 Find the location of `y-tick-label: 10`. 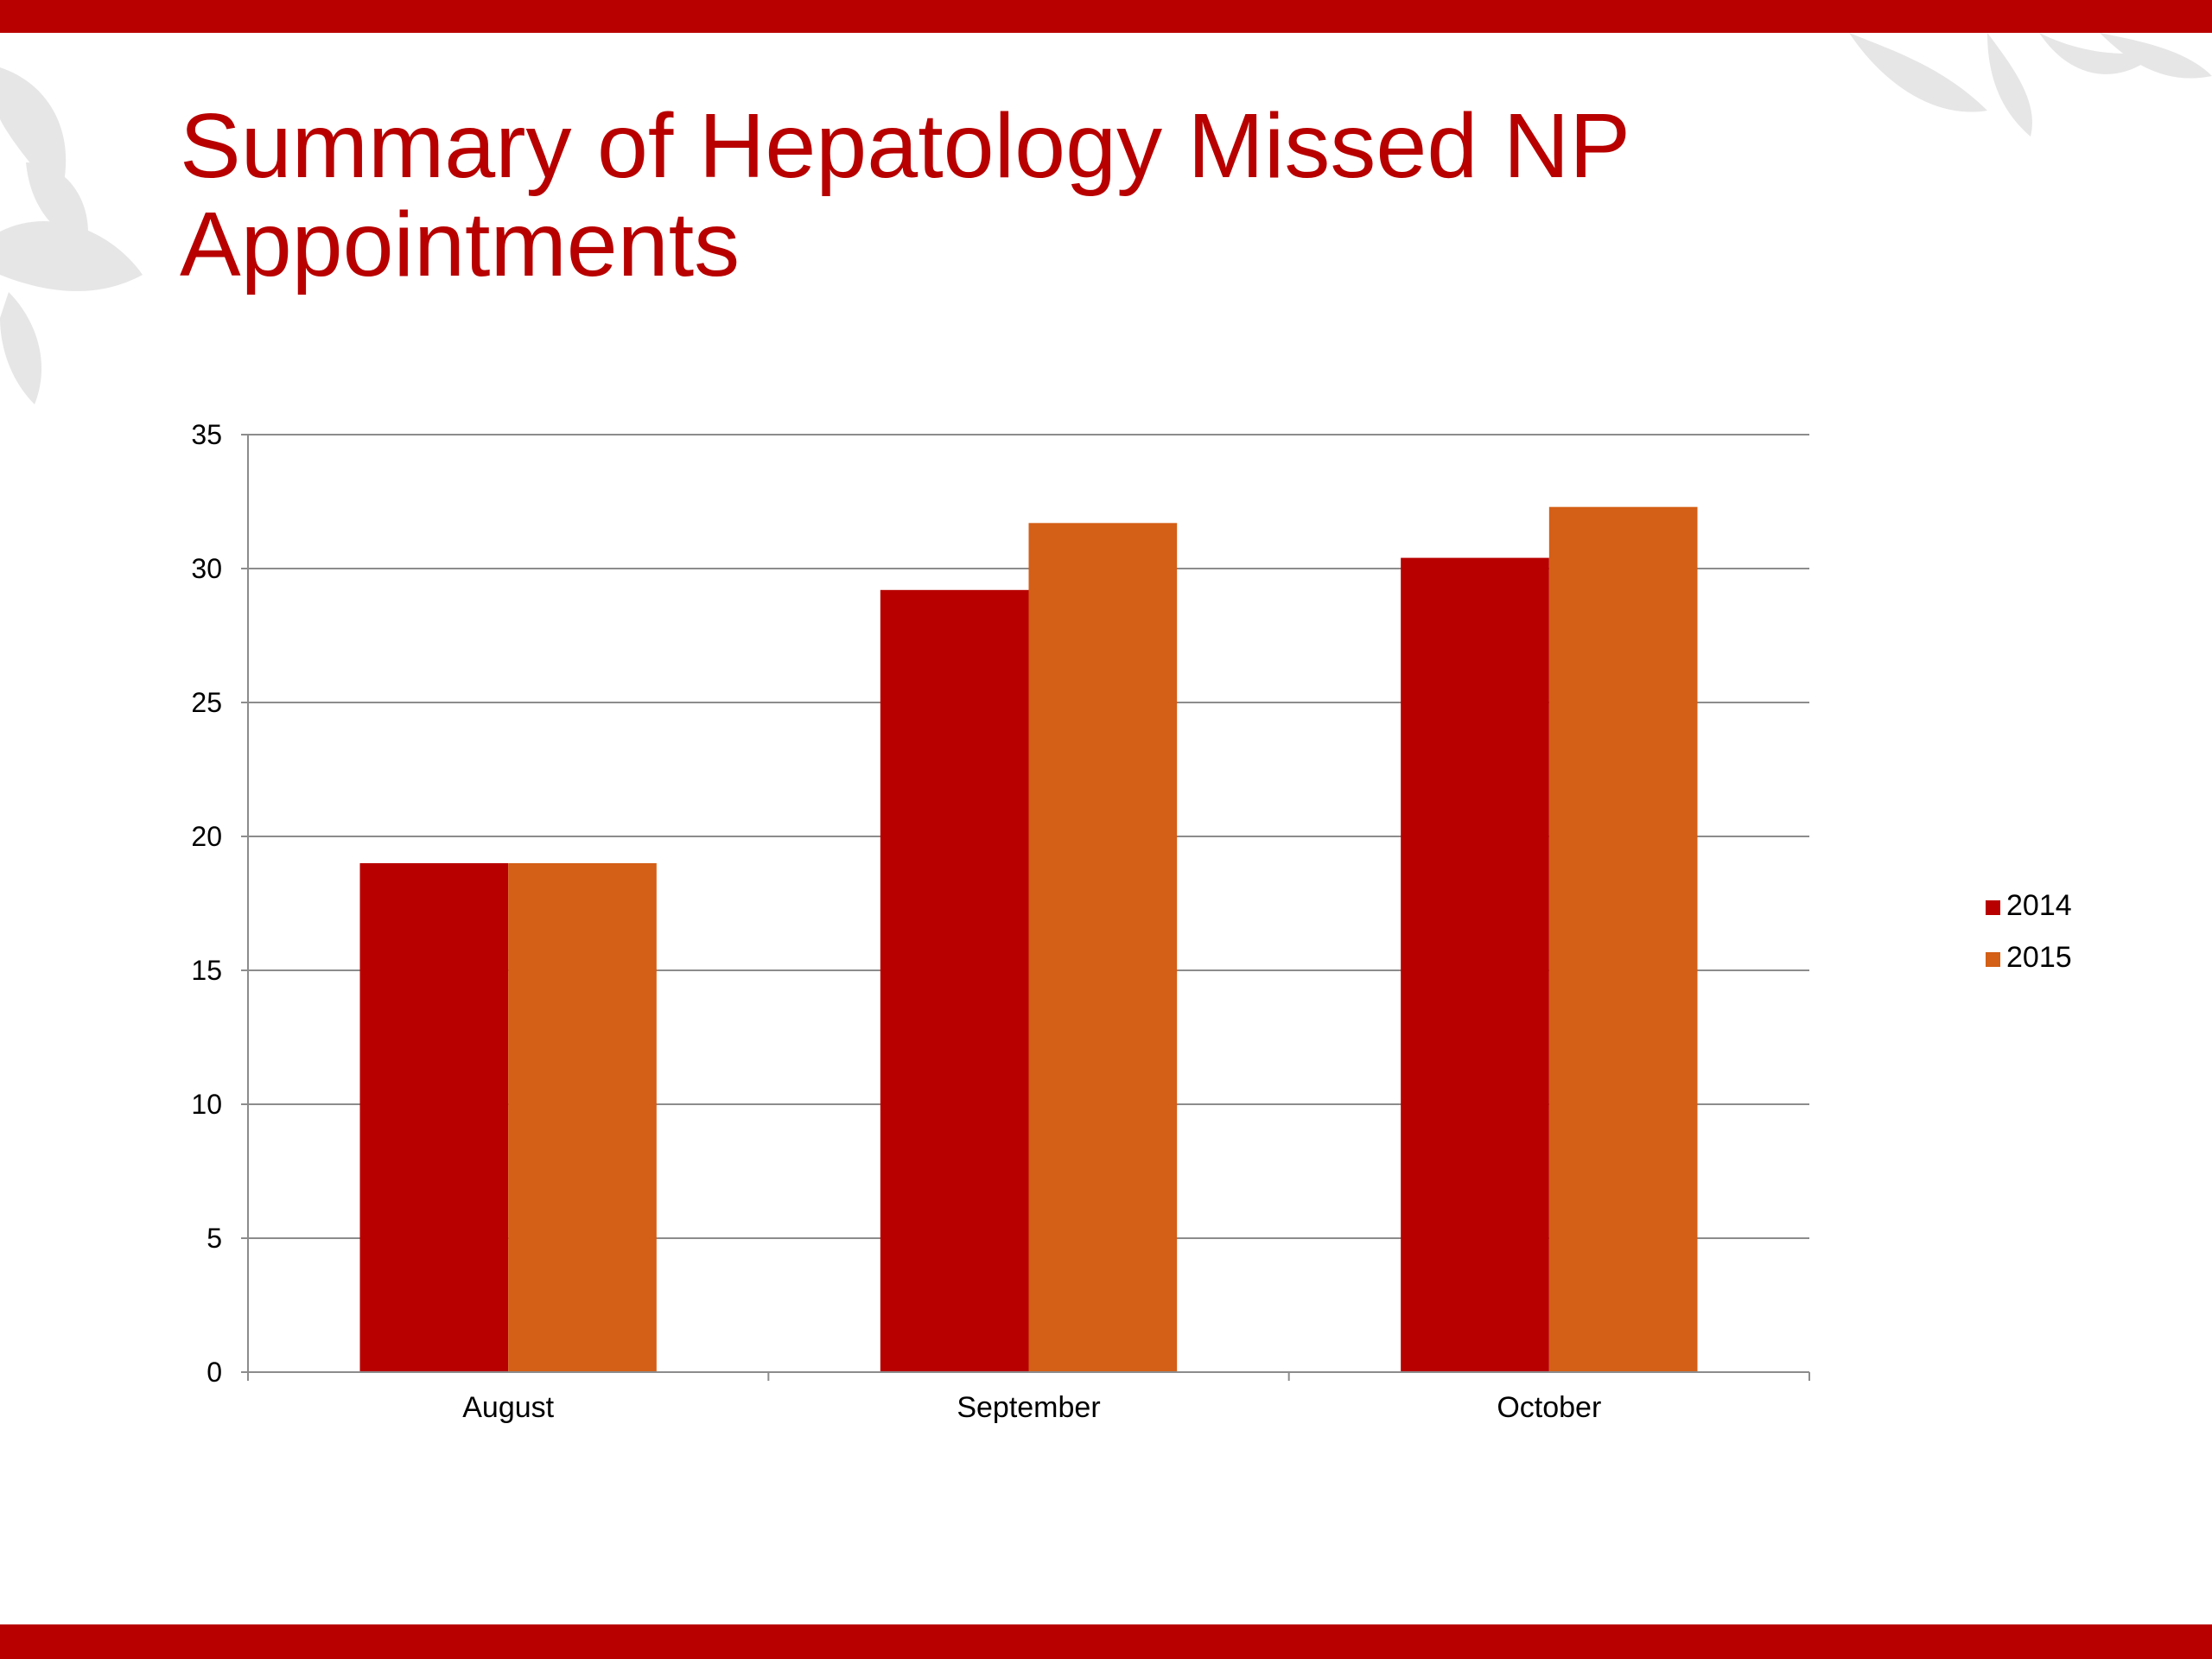

y-tick-label: 10 is located at coordinates (206, 1104).